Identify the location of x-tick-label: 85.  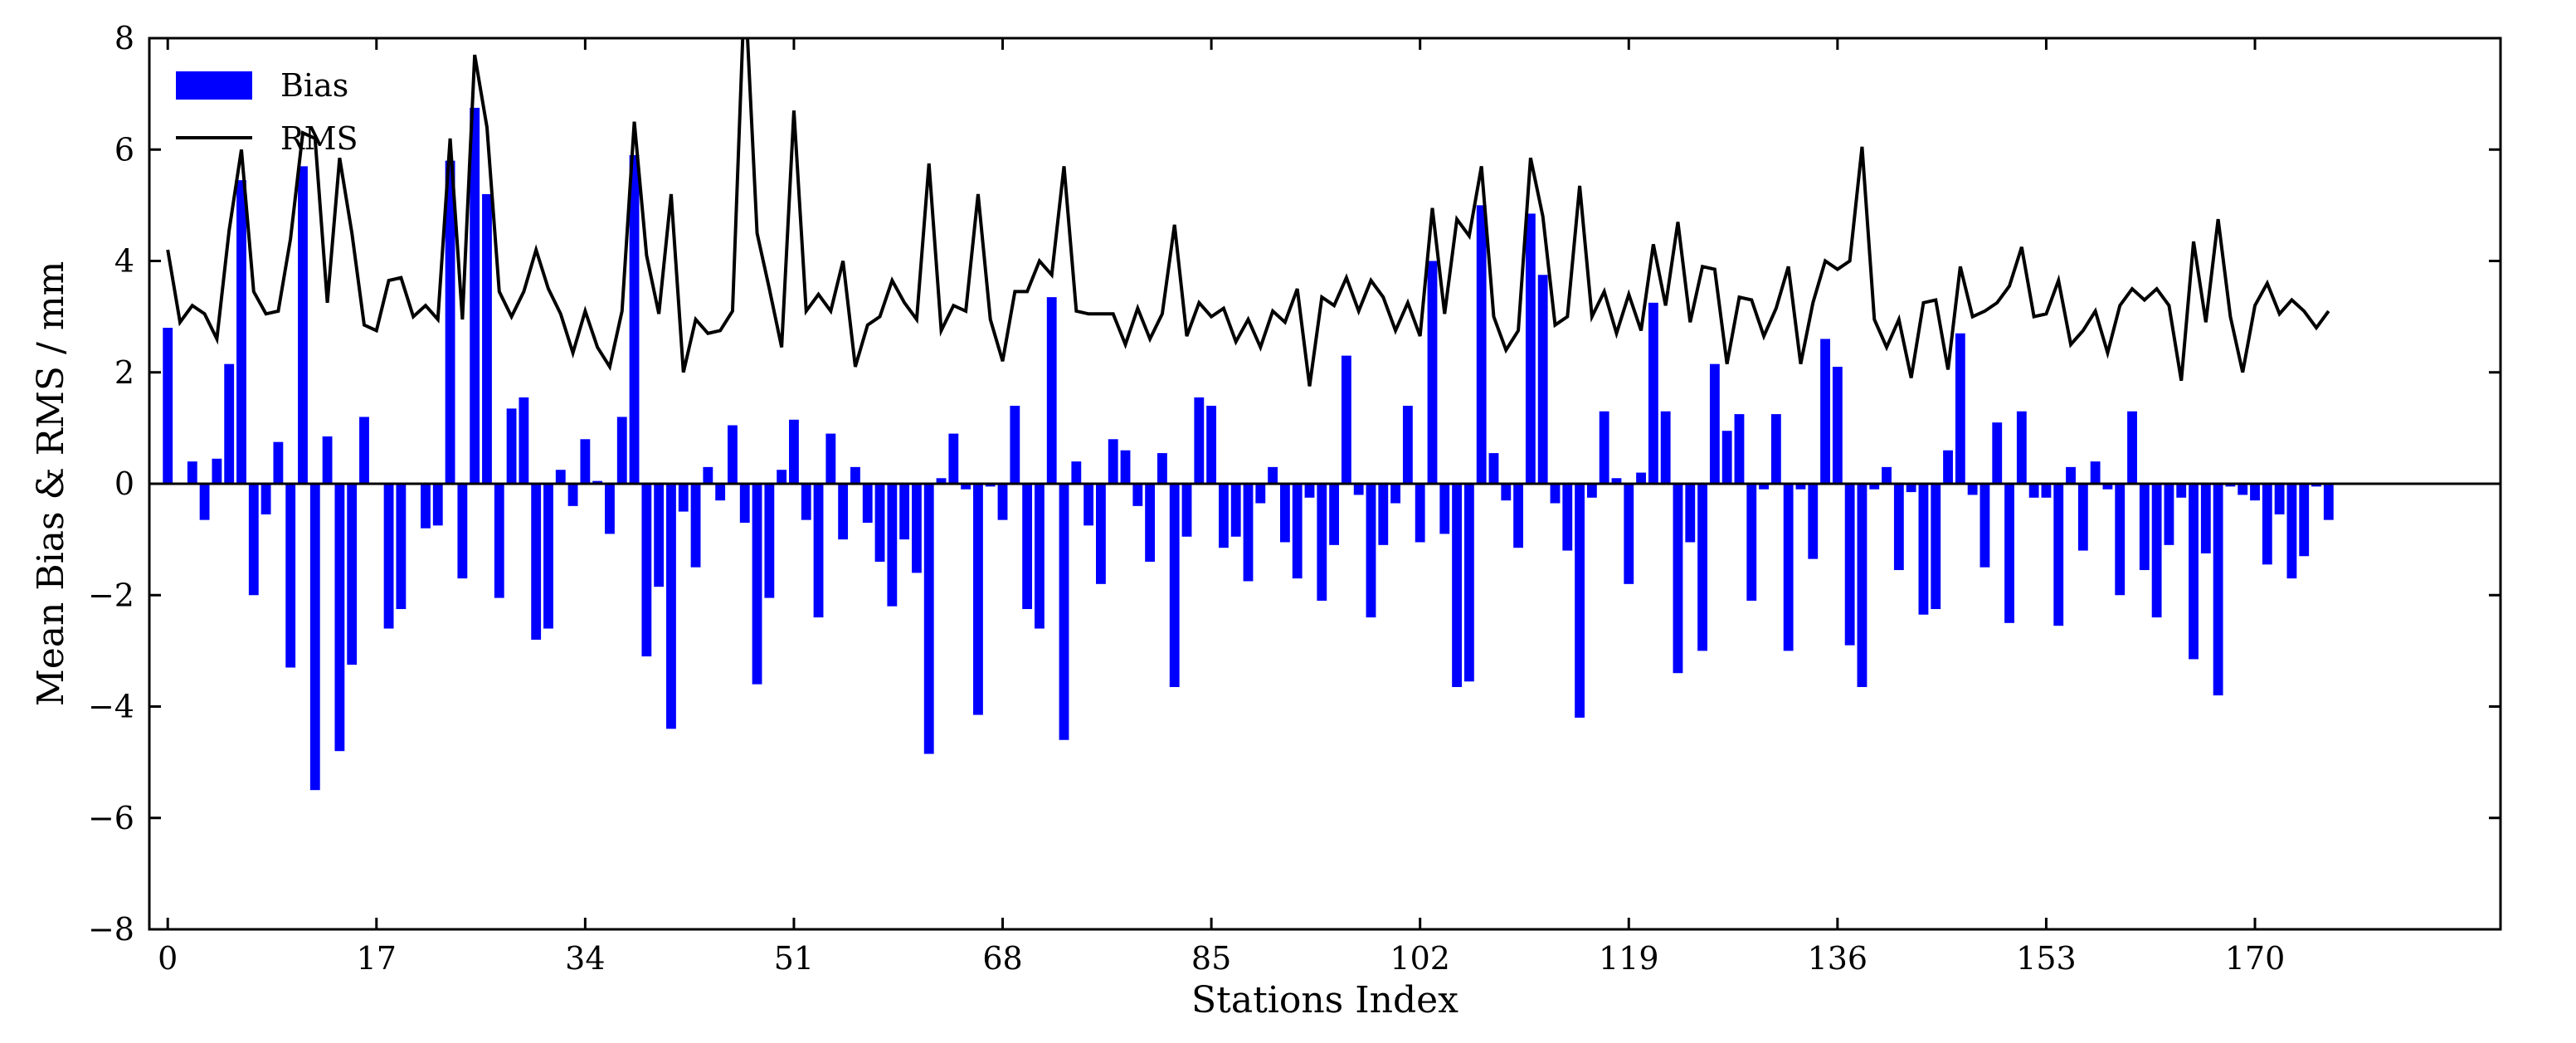
(1211, 958).